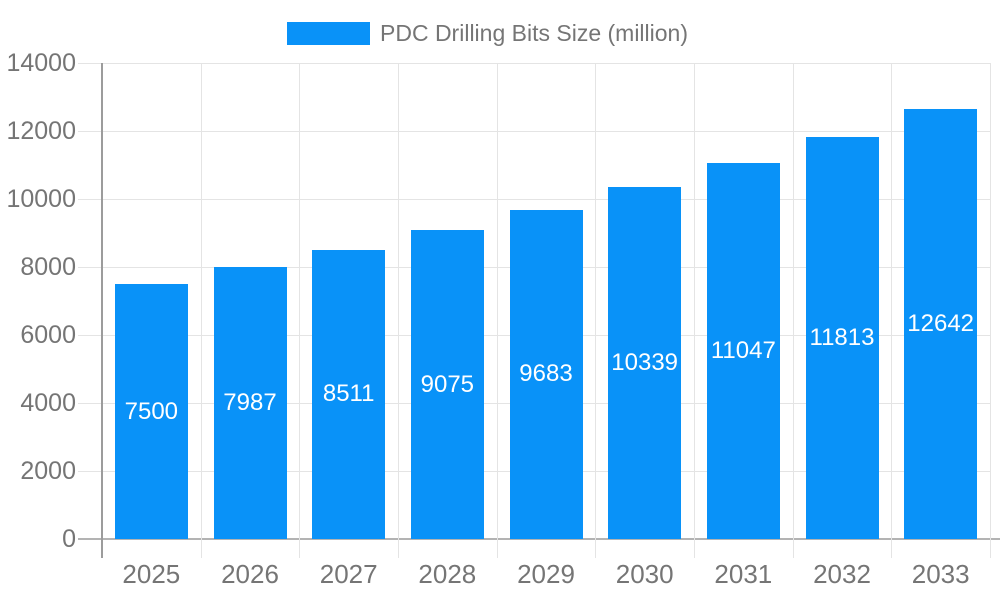 The width and height of the screenshot is (1000, 600). I want to click on x-axis-line, so click(539, 539).